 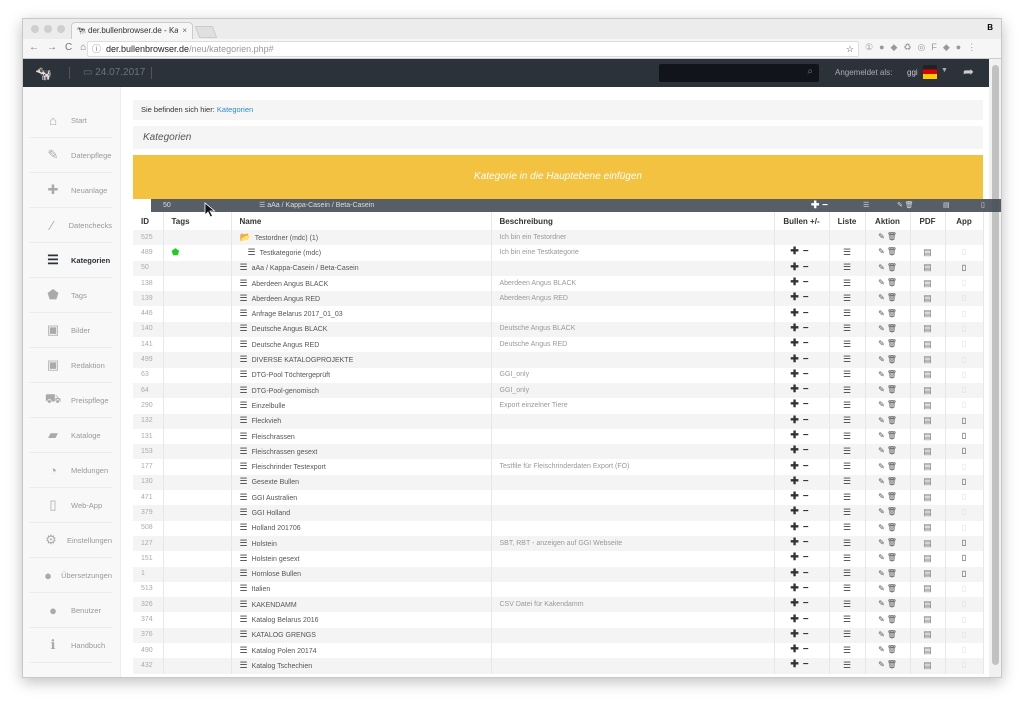 I want to click on category-name: Holstein gesext, so click(x=275, y=559).